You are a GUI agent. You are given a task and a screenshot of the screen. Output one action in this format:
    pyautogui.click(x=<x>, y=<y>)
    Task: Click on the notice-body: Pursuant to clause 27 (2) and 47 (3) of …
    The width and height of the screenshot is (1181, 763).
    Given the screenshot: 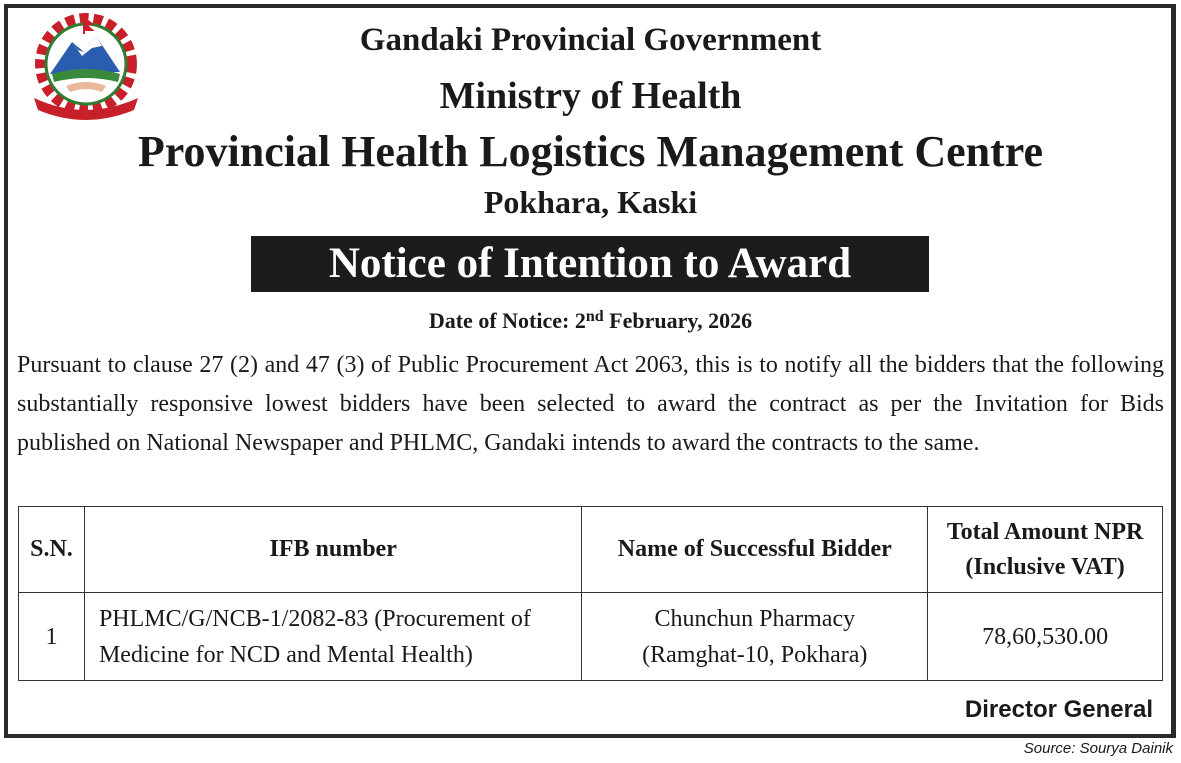 What is the action you would take?
    pyautogui.click(x=590, y=404)
    